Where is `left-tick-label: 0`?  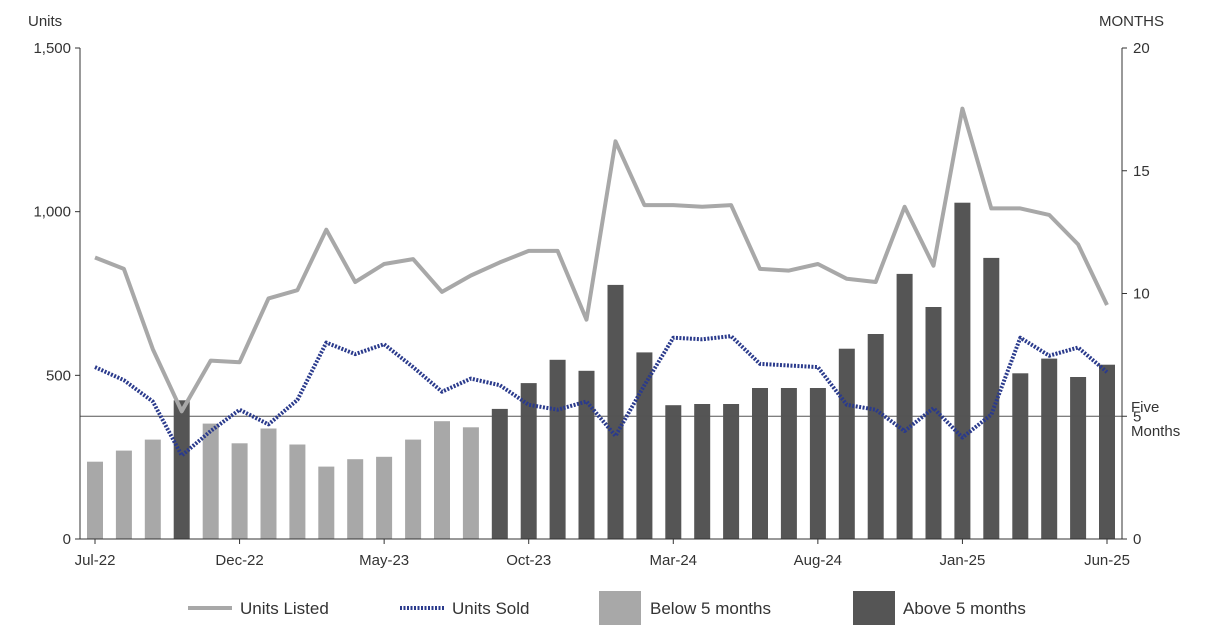 left-tick-label: 0 is located at coordinates (67, 539).